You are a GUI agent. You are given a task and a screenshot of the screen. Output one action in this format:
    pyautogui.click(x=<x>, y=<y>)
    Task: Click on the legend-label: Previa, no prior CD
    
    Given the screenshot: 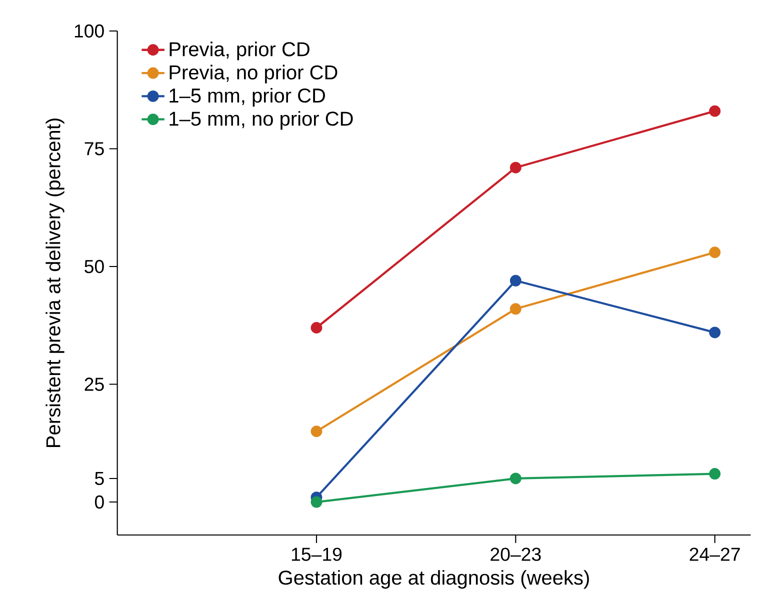 What is the action you would take?
    pyautogui.click(x=254, y=74)
    